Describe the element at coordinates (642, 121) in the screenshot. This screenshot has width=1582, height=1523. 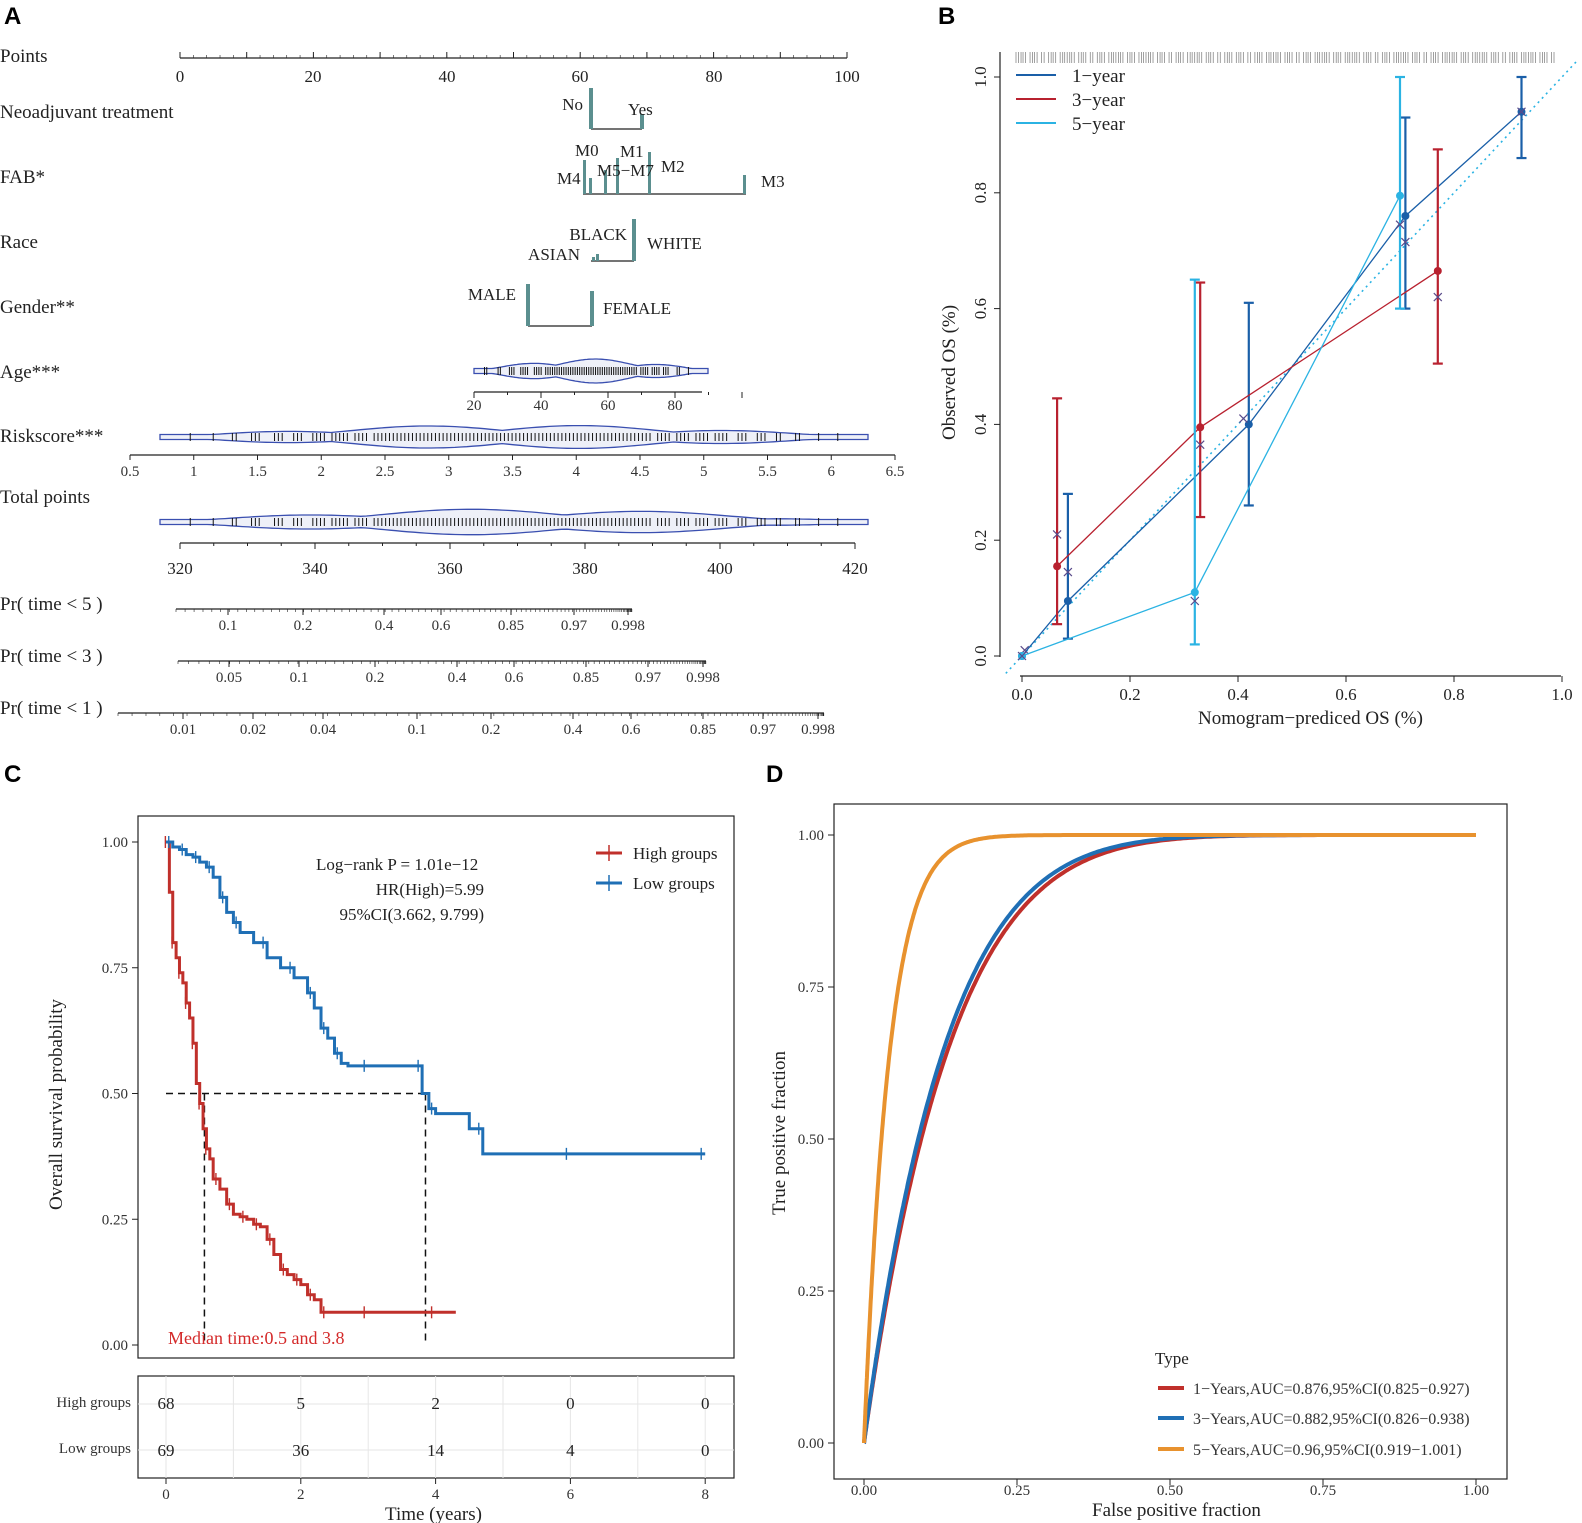
I see `neoadjuvant-yes-bar` at that location.